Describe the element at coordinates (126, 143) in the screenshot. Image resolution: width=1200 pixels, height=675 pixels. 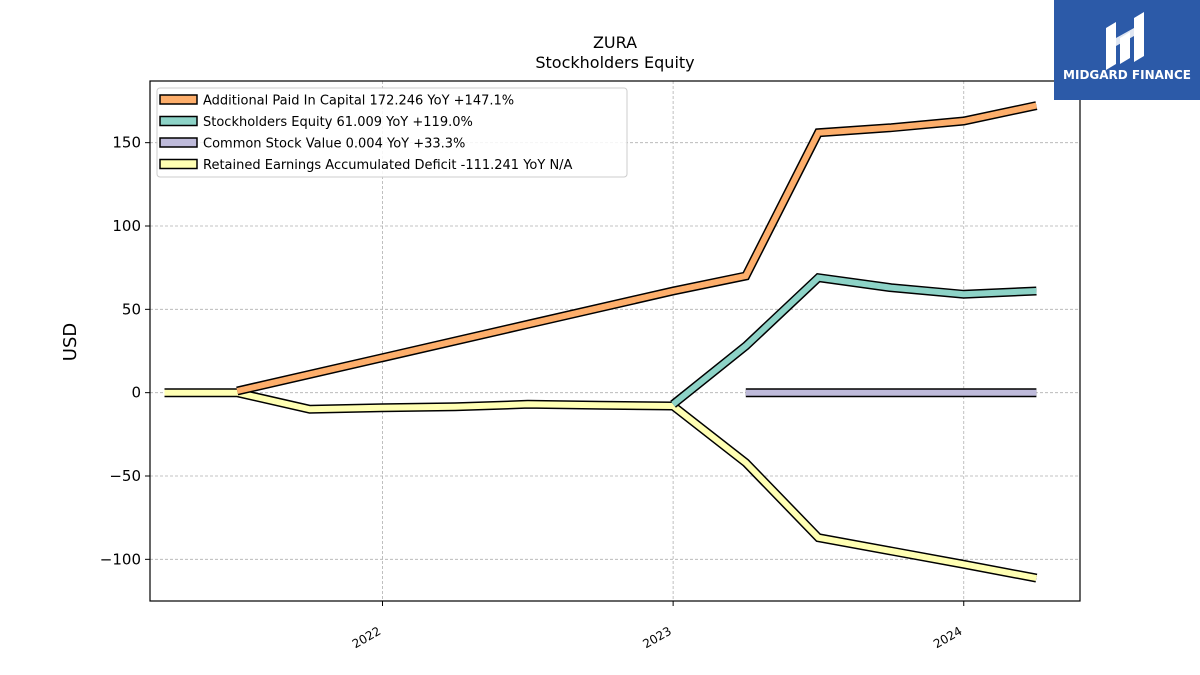
I see `y-tick-label: 150` at that location.